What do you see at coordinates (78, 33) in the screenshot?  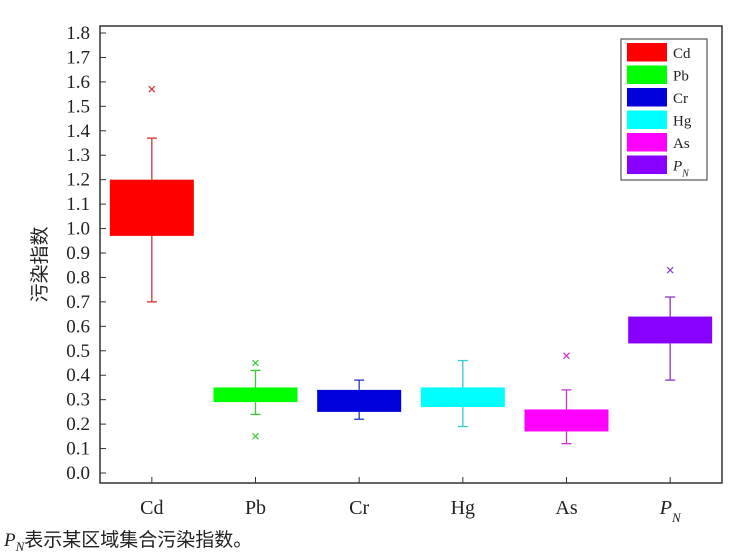 I see `y-tick-label: 1.8` at bounding box center [78, 33].